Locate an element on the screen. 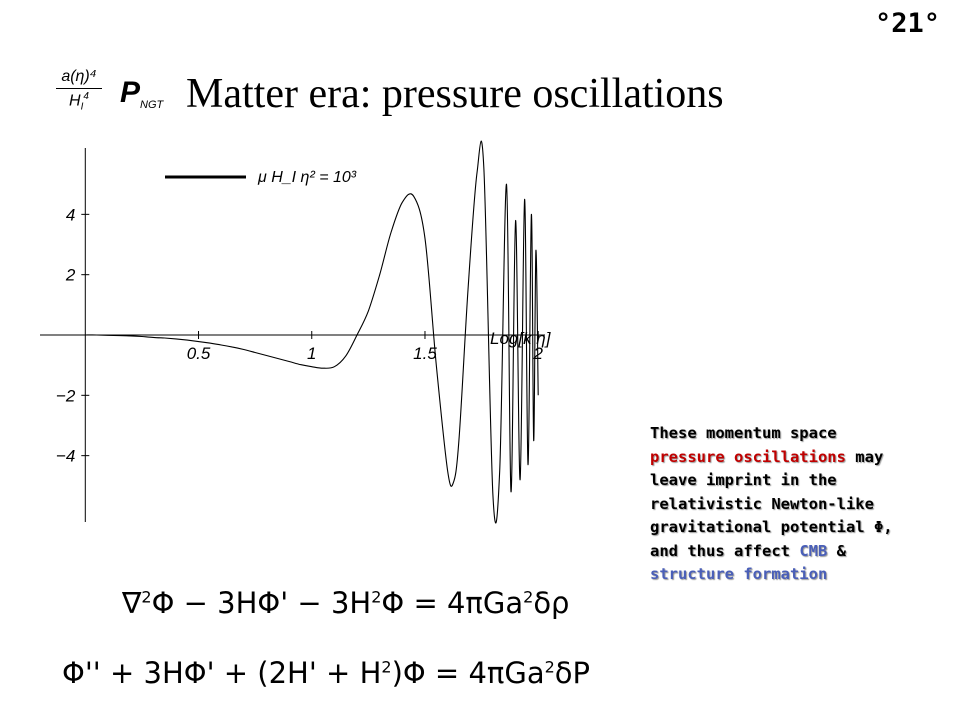  title-prefactor-fraction: a(η)⁴ HI4 is located at coordinates (79, 90).